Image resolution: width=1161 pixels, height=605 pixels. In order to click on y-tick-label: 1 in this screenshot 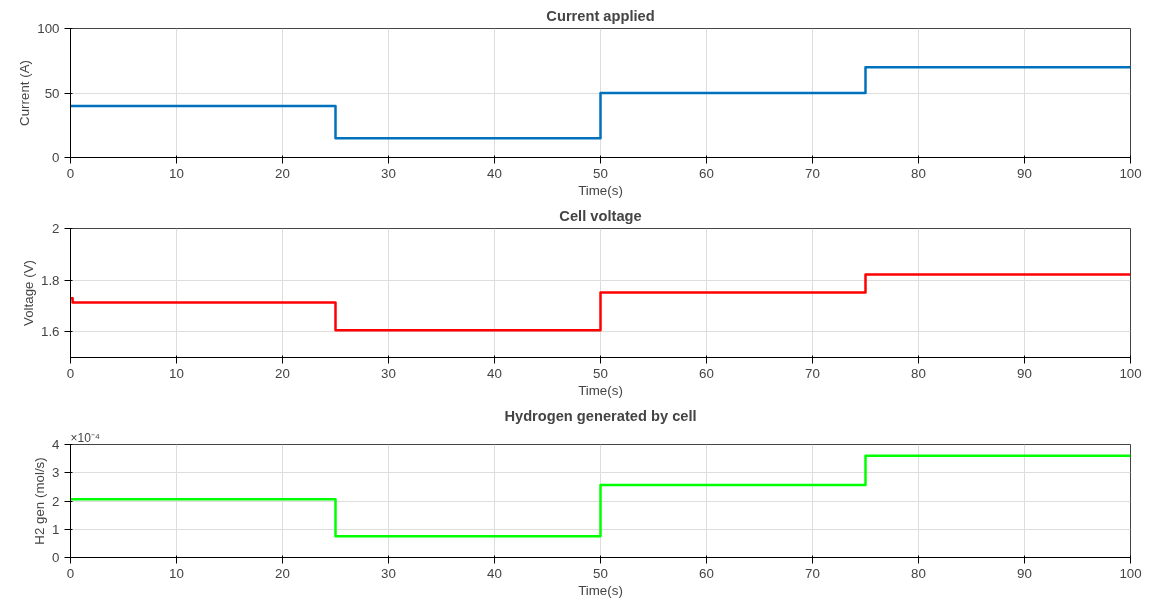, I will do `click(56, 529)`.